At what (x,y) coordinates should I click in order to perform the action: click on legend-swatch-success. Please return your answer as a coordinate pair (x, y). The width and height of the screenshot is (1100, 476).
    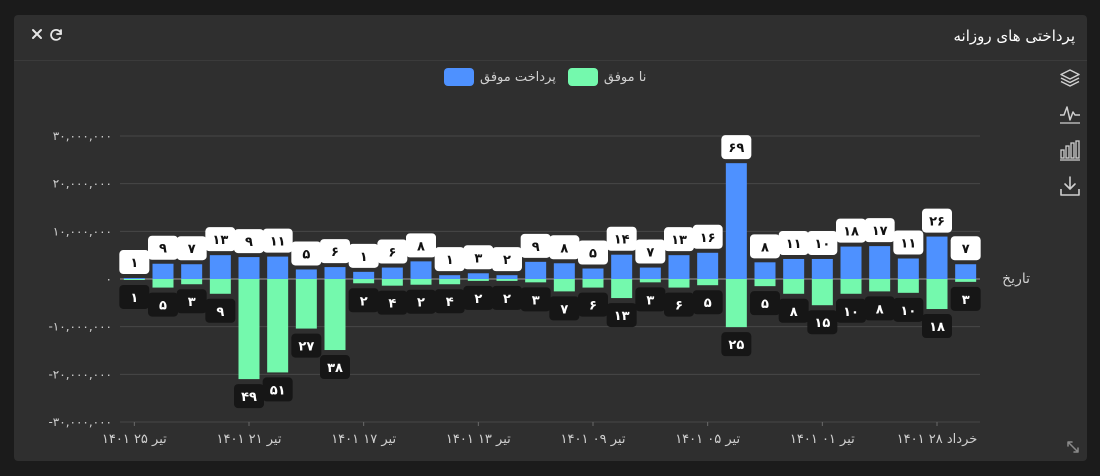
    Looking at the image, I should click on (459, 77).